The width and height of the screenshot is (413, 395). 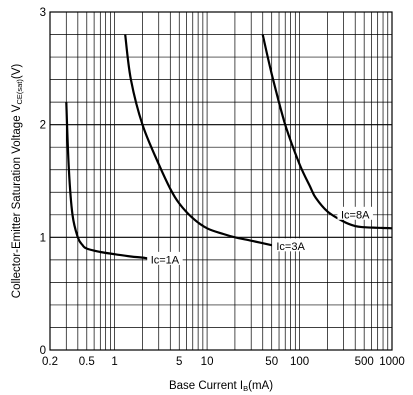 I want to click on x-tick-label: 0.2, so click(x=50, y=362).